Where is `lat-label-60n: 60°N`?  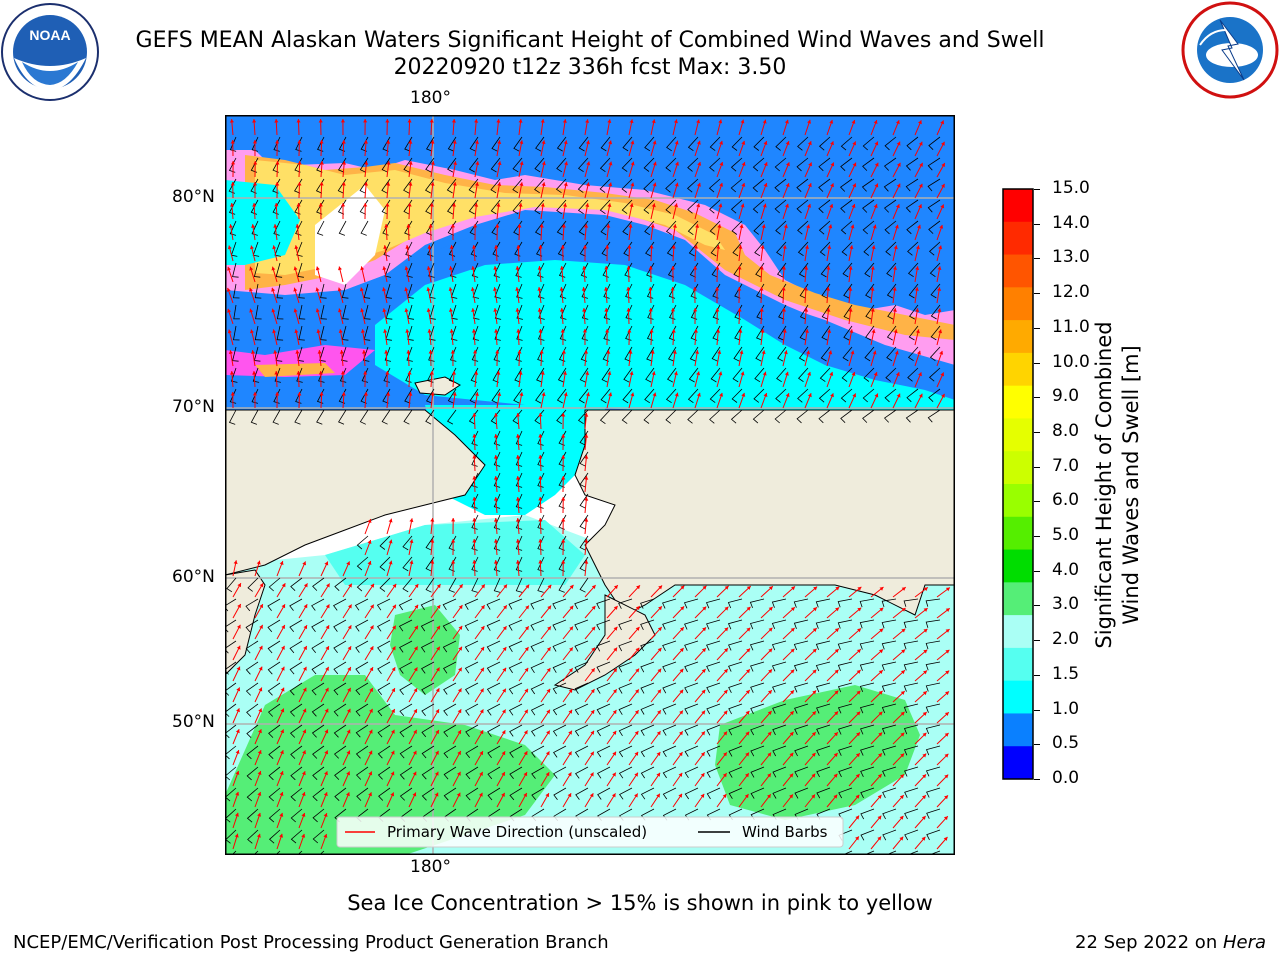
lat-label-60n: 60°N is located at coordinates (193, 577).